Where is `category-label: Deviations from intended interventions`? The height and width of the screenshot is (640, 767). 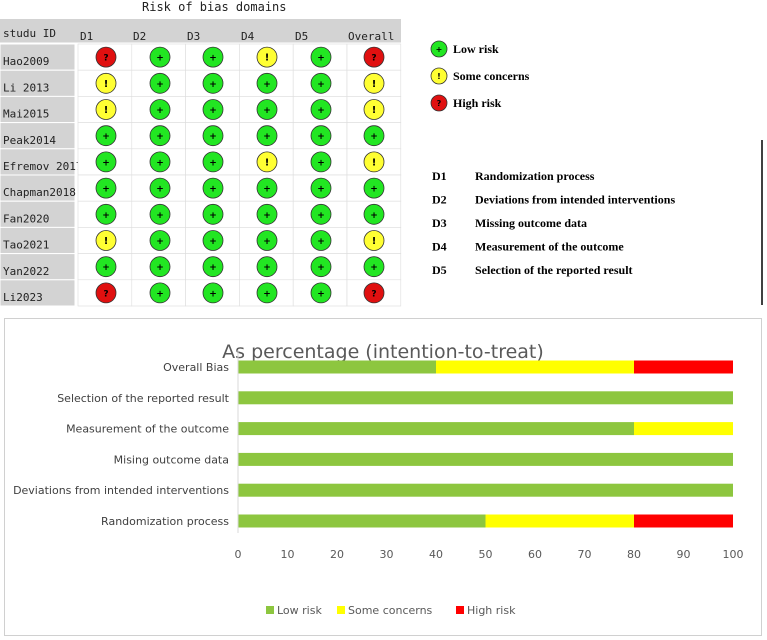
category-label: Deviations from intended interventions is located at coordinates (121, 490).